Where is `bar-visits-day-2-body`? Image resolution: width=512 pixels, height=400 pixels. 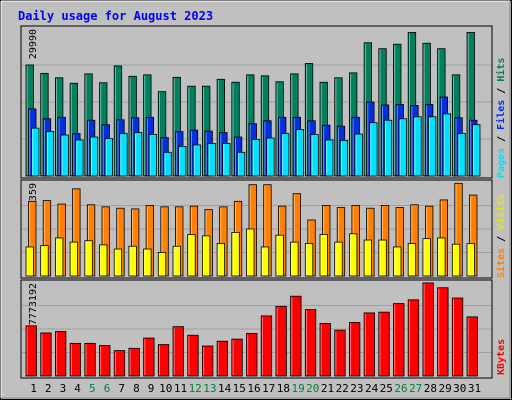
bar-visits-day-2-body is located at coordinates (44, 261).